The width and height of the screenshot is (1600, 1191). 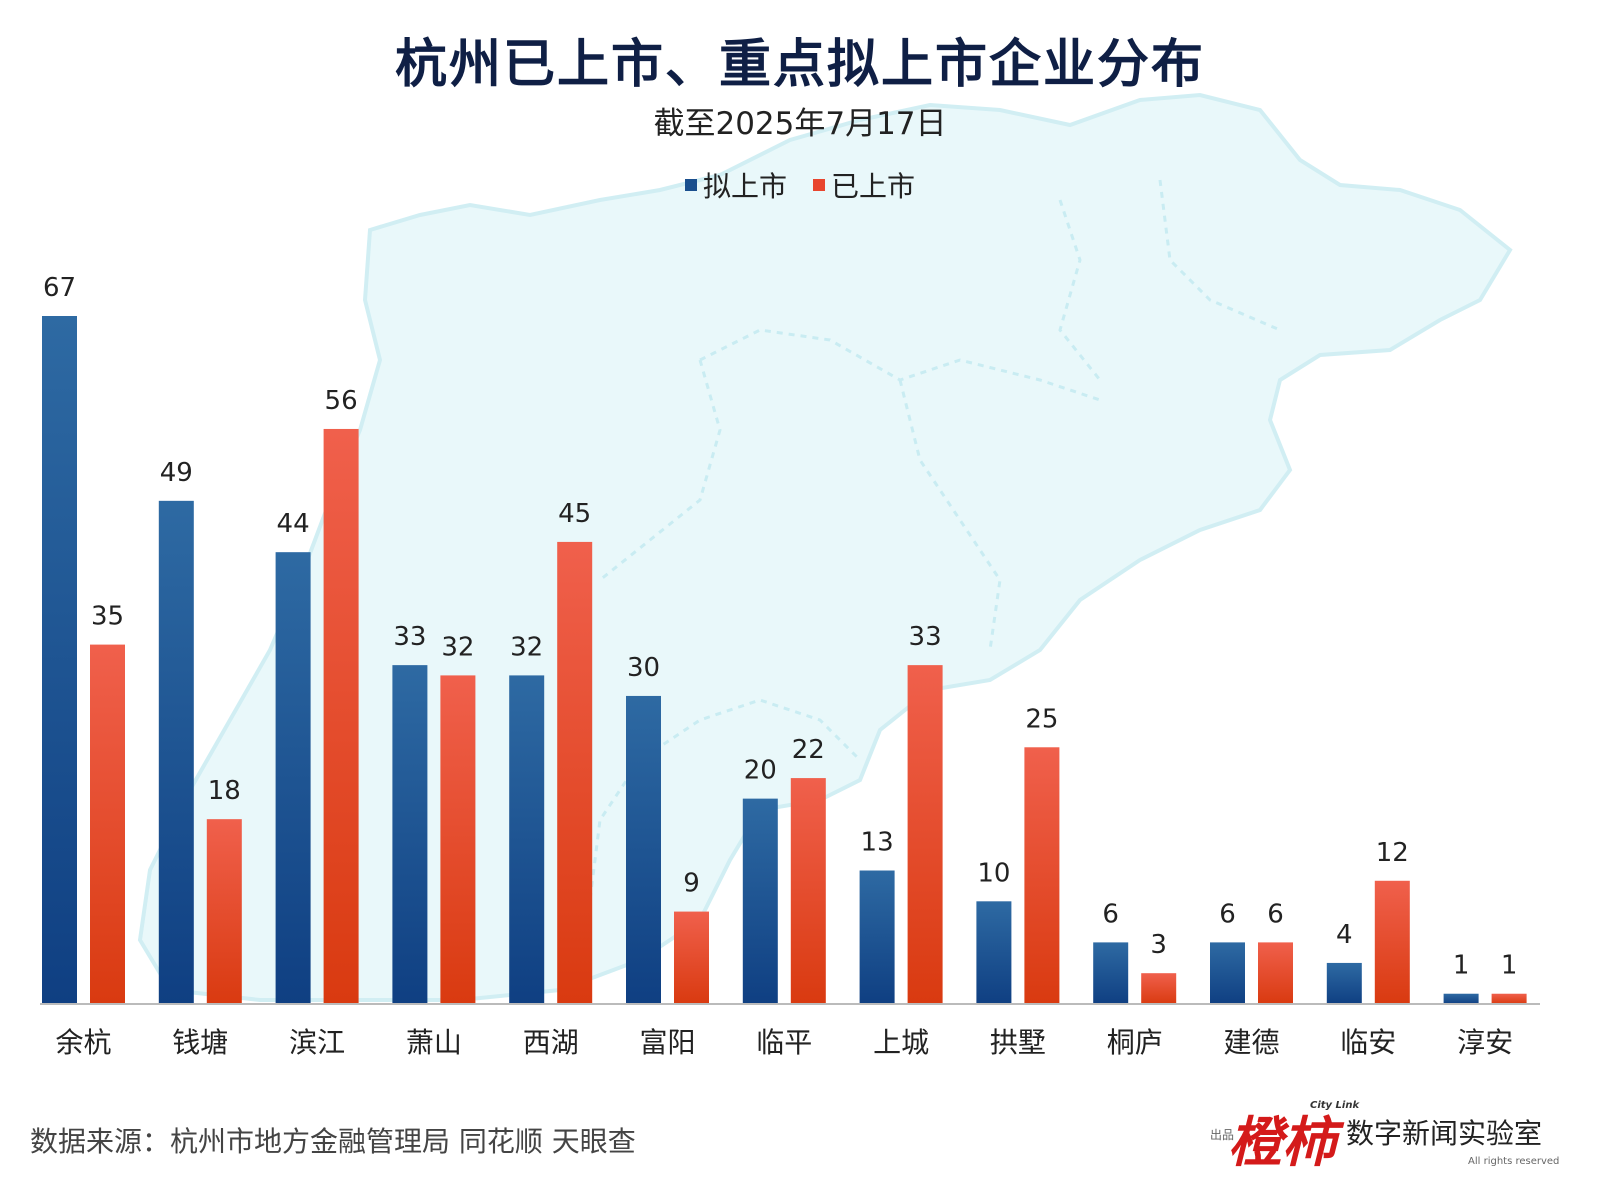 I want to click on legend-item-planned: 拟上市, so click(x=735, y=185).